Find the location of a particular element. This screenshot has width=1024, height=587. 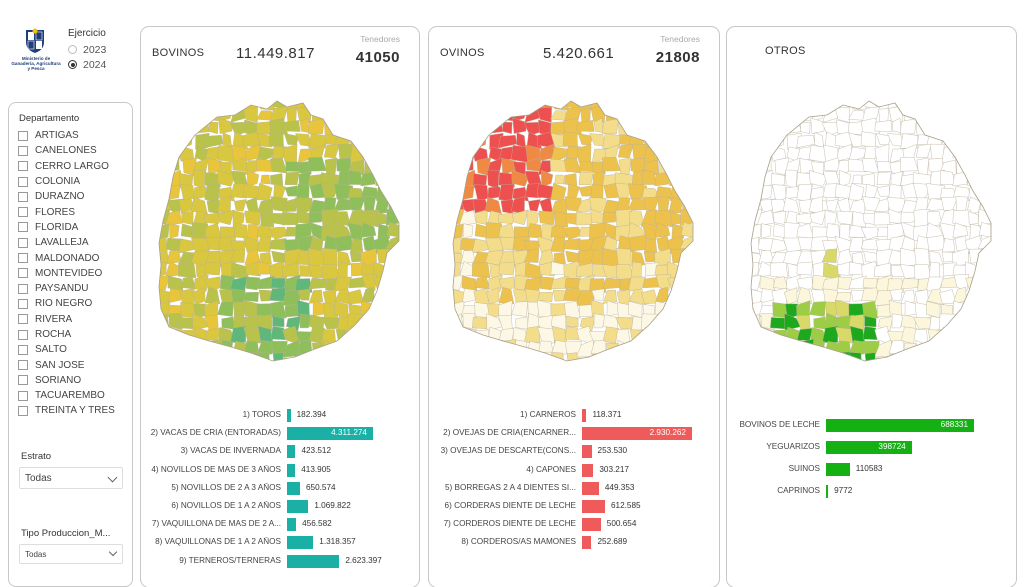

ovinos-bar-row: 1) CARNEROS 118.371 is located at coordinates (574, 416).